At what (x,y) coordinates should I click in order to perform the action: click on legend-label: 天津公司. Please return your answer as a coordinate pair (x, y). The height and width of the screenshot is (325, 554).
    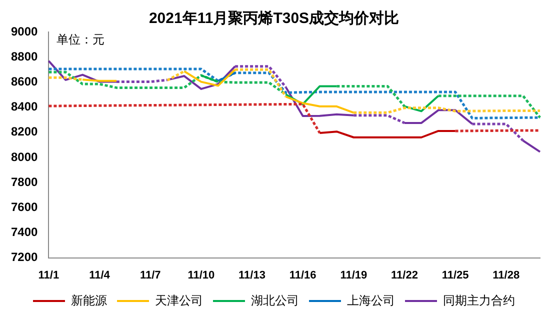
    Looking at the image, I should click on (179, 300).